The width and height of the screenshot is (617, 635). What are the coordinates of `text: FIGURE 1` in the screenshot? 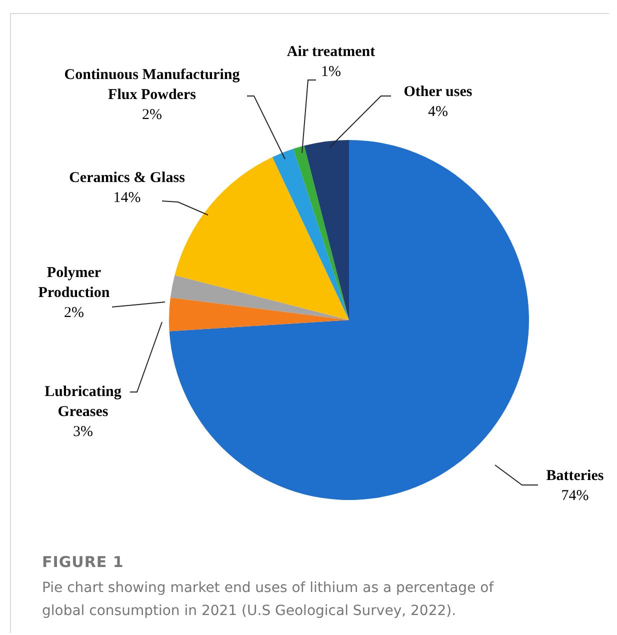 It's located at (83, 562).